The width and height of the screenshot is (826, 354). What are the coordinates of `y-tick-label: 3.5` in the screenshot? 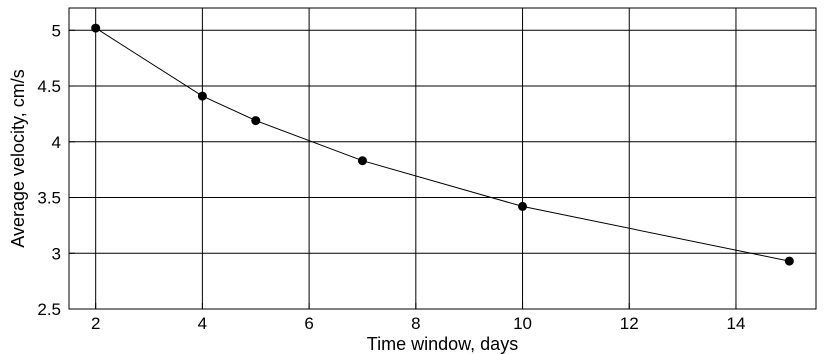 It's located at (49, 198).